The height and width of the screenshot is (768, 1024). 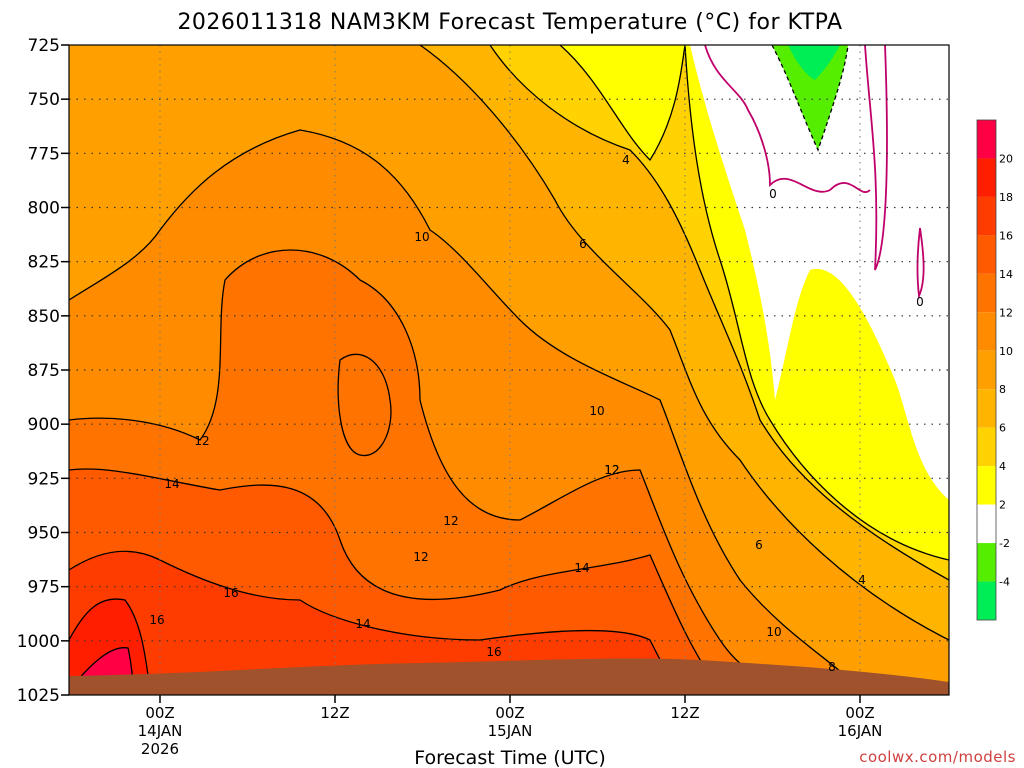 What do you see at coordinates (44, 317) in the screenshot?
I see `y-tick-label: 850` at bounding box center [44, 317].